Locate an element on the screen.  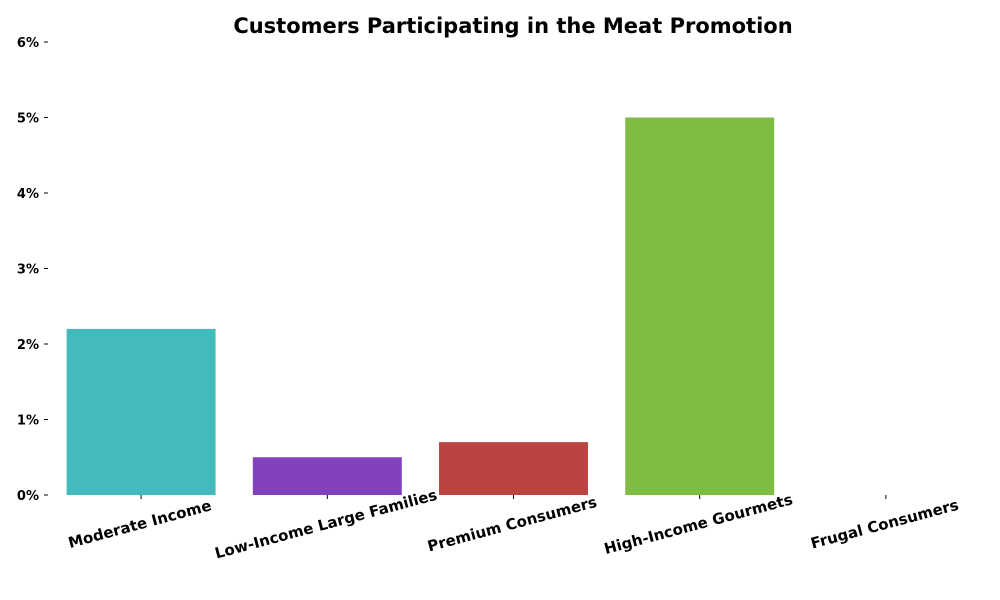
y-tick-label: 1% is located at coordinates (28, 421).